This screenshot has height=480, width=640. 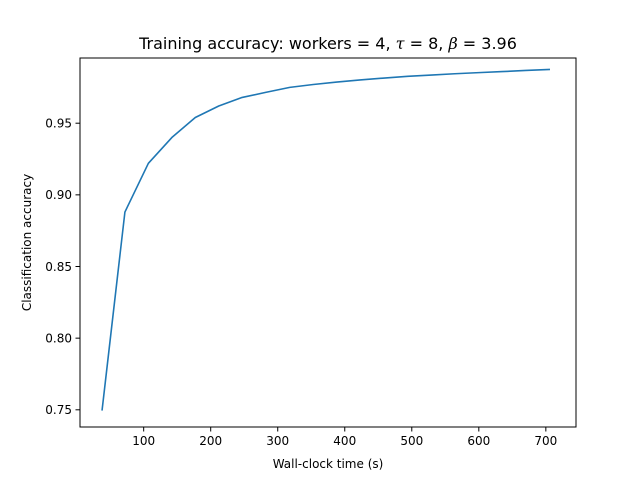 I want to click on x-tick-label: 300, so click(x=277, y=441).